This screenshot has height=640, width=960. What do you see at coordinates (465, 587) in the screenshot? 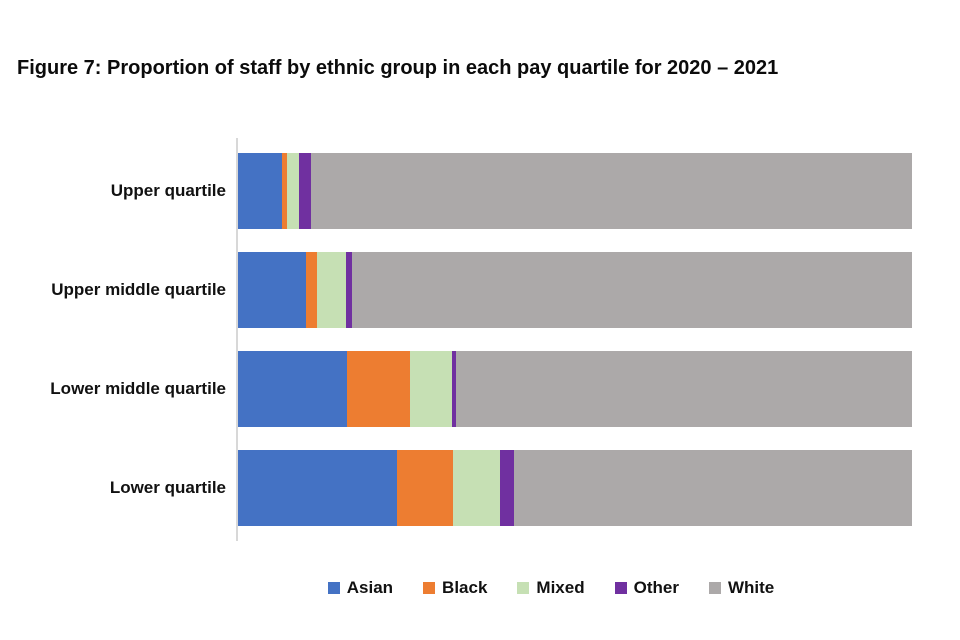
I see `legend-label: Black` at bounding box center [465, 587].